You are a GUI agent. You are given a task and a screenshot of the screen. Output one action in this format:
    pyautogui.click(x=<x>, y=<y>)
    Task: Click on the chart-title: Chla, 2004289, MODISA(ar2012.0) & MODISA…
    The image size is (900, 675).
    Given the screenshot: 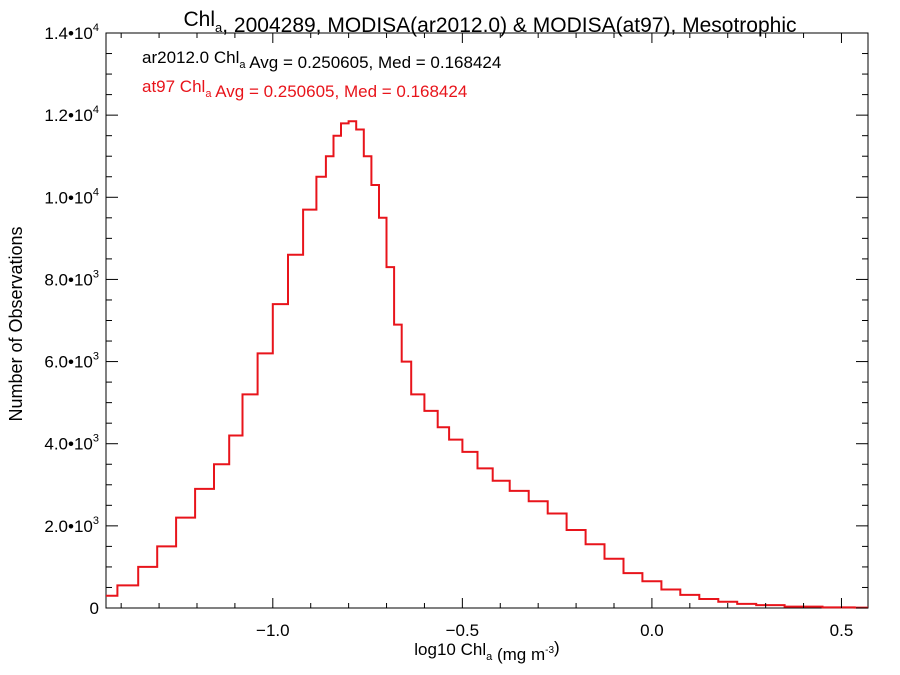 What is the action you would take?
    pyautogui.click(x=490, y=22)
    